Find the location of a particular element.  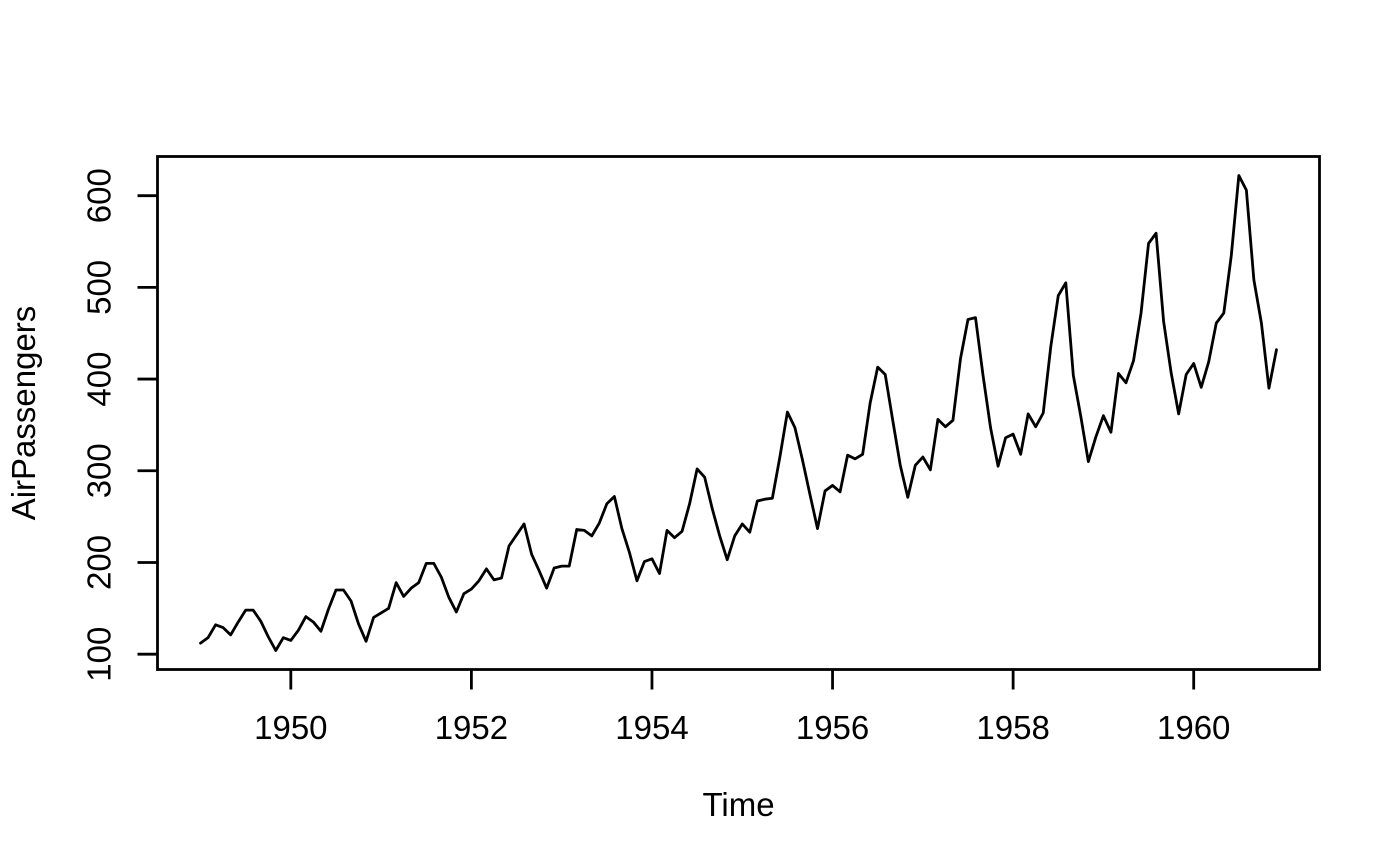

x-axis-tick-label: 1950 is located at coordinates (290, 727).